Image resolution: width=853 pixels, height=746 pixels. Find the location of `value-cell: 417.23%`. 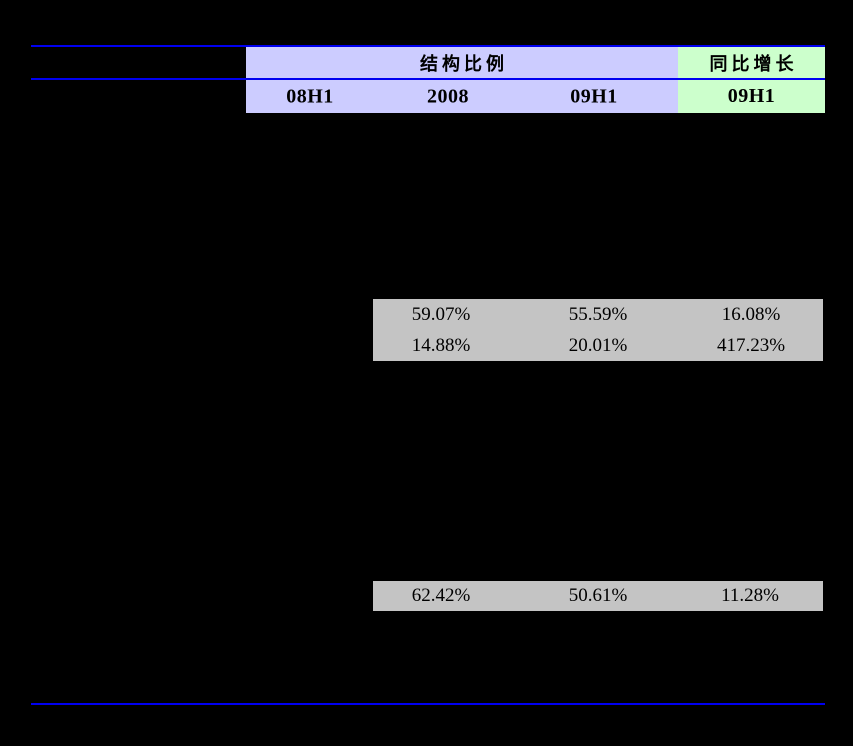

value-cell: 417.23% is located at coordinates (751, 345).